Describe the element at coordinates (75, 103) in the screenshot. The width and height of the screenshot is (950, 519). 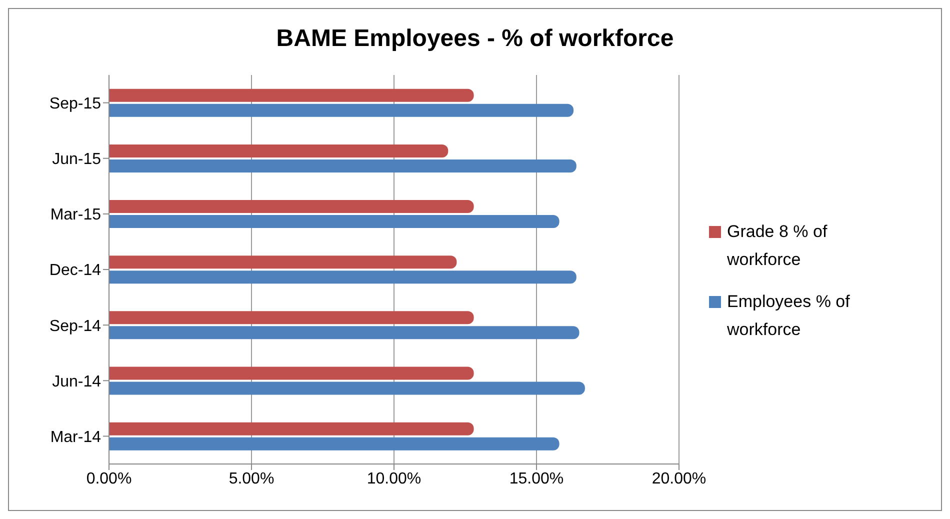
I see `y-tick-label: Sep-15` at that location.